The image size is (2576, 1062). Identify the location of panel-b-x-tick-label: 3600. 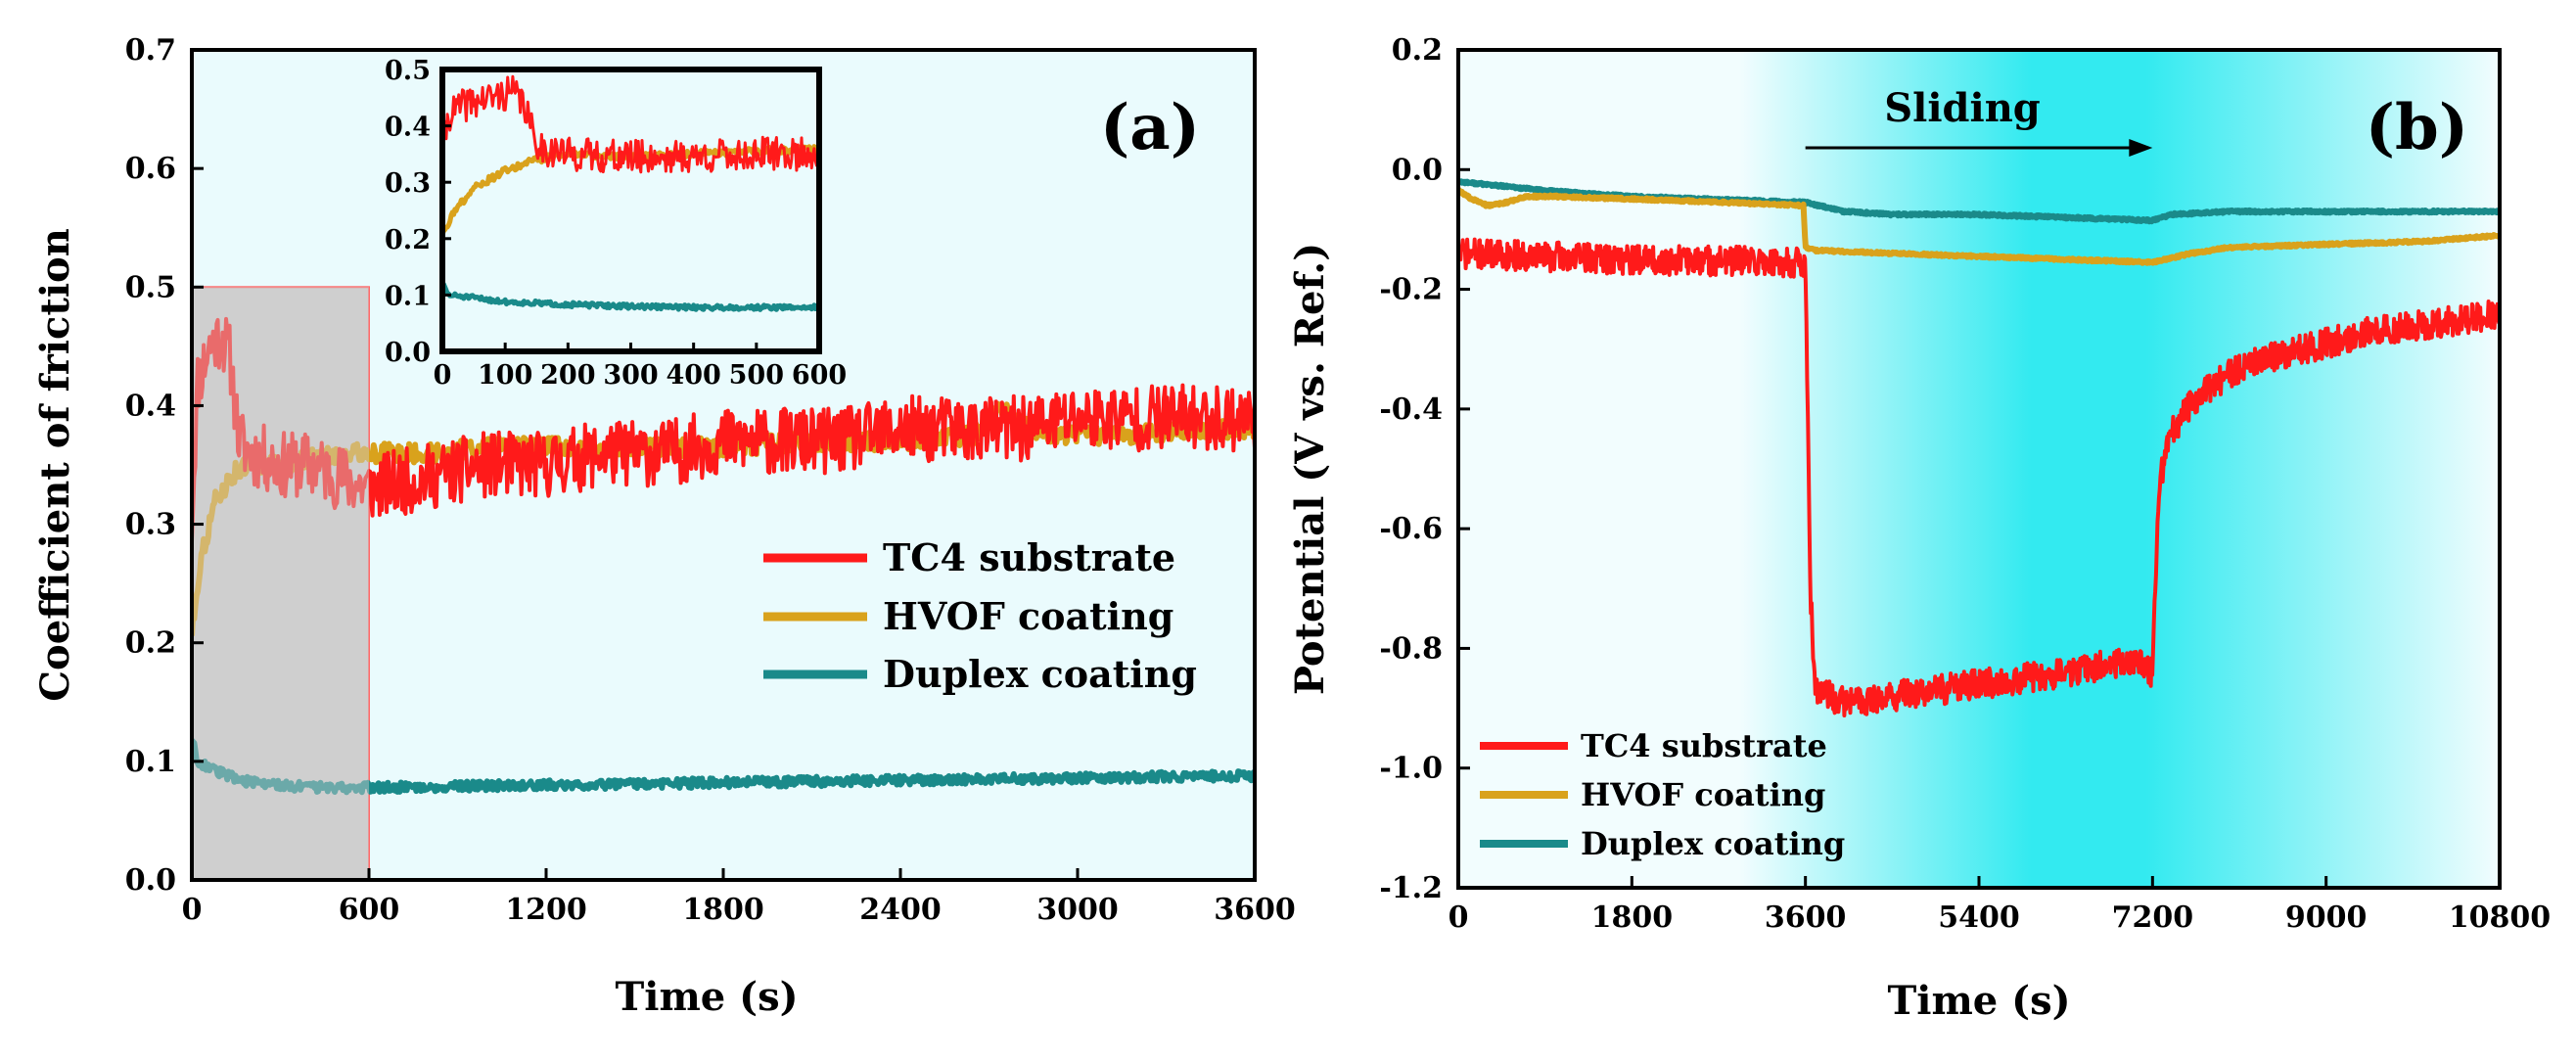
(1806, 917).